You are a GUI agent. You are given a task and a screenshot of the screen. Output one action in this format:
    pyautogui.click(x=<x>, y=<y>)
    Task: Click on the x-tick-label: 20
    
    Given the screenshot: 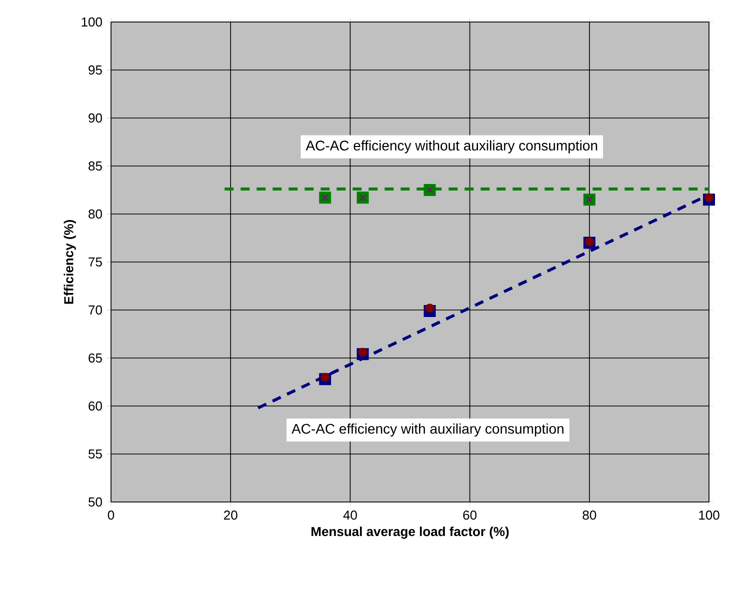 What is the action you would take?
    pyautogui.click(x=231, y=515)
    